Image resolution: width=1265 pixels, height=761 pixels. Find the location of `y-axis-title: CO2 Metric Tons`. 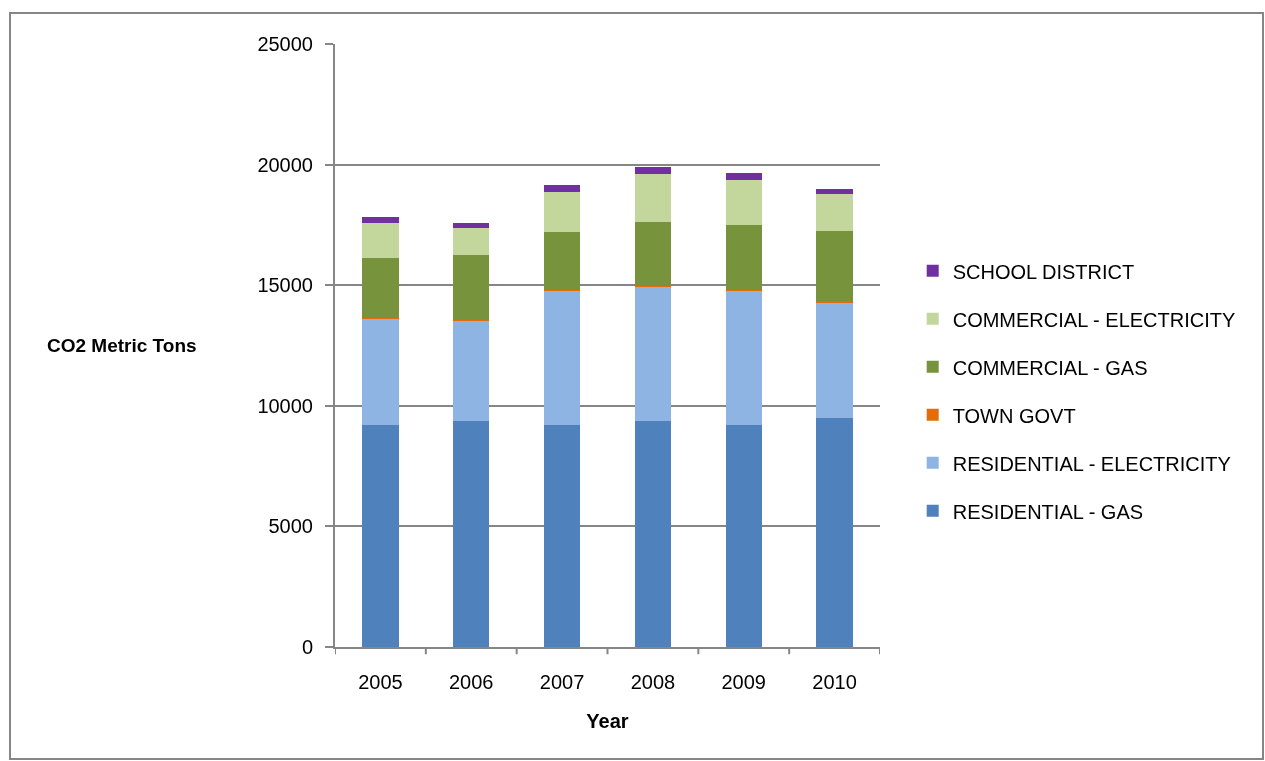

y-axis-title: CO2 Metric Tons is located at coordinates (122, 345).